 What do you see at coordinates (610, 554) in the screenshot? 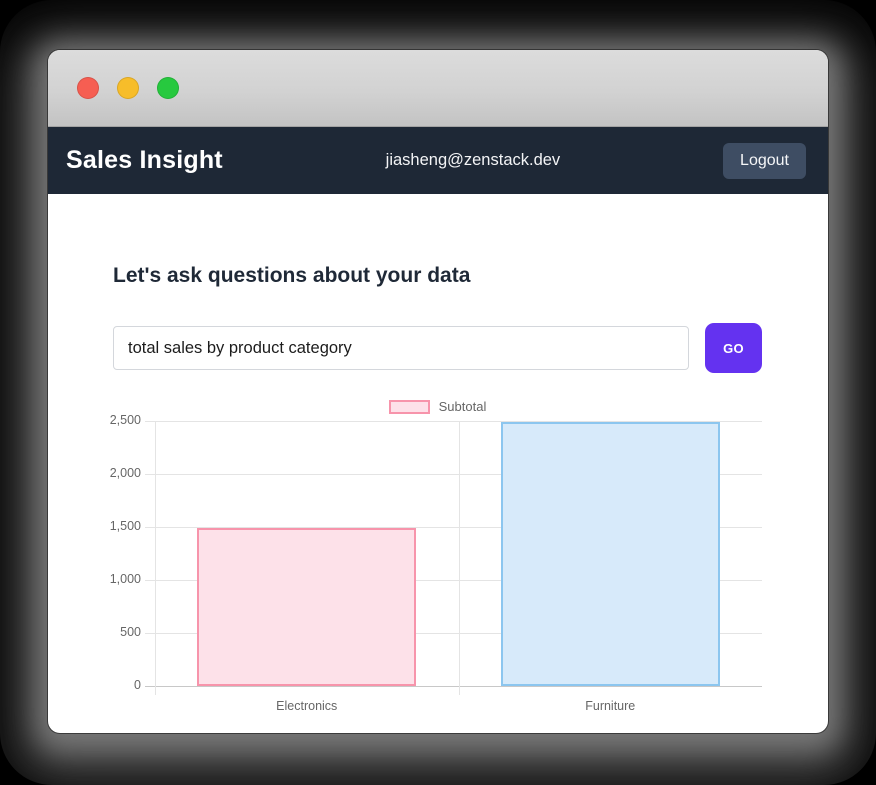
I see `bar-furniture` at bounding box center [610, 554].